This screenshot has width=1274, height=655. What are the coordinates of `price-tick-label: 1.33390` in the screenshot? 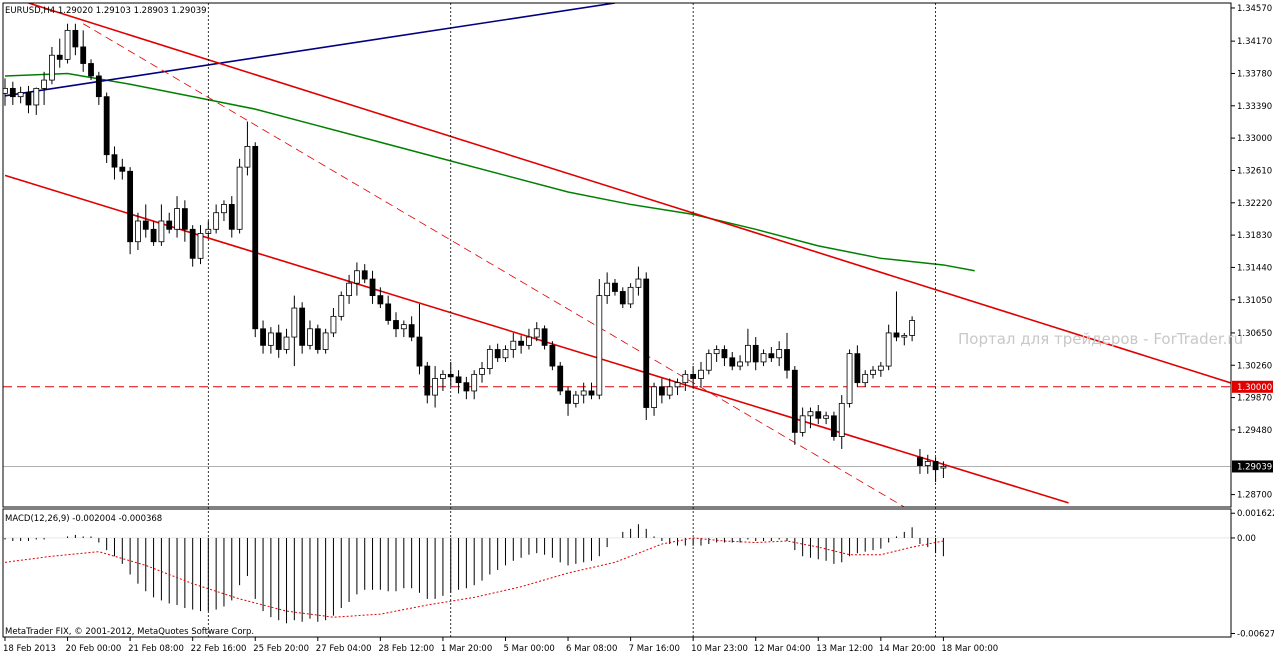 It's located at (1254, 107).